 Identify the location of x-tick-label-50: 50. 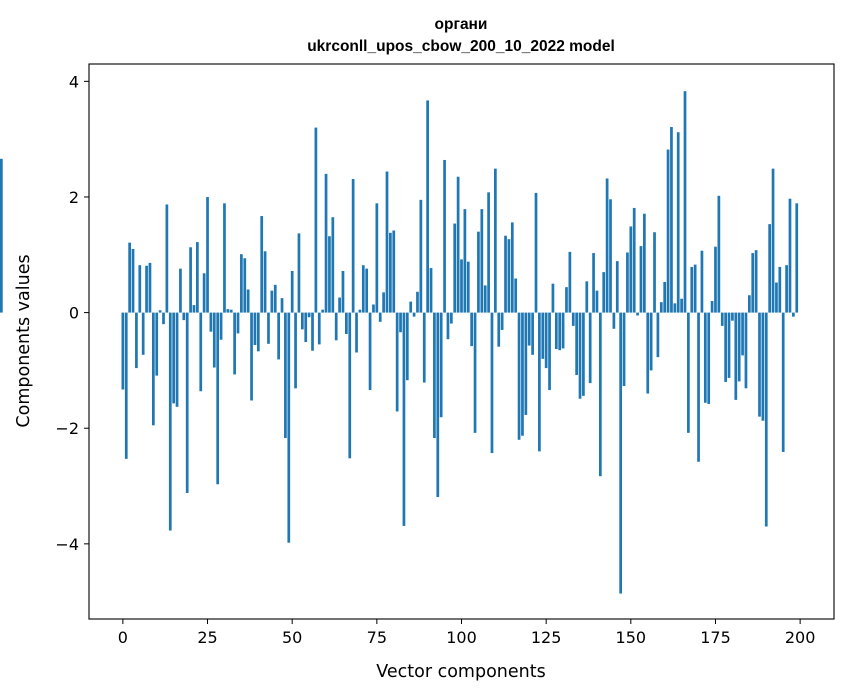
(292, 637).